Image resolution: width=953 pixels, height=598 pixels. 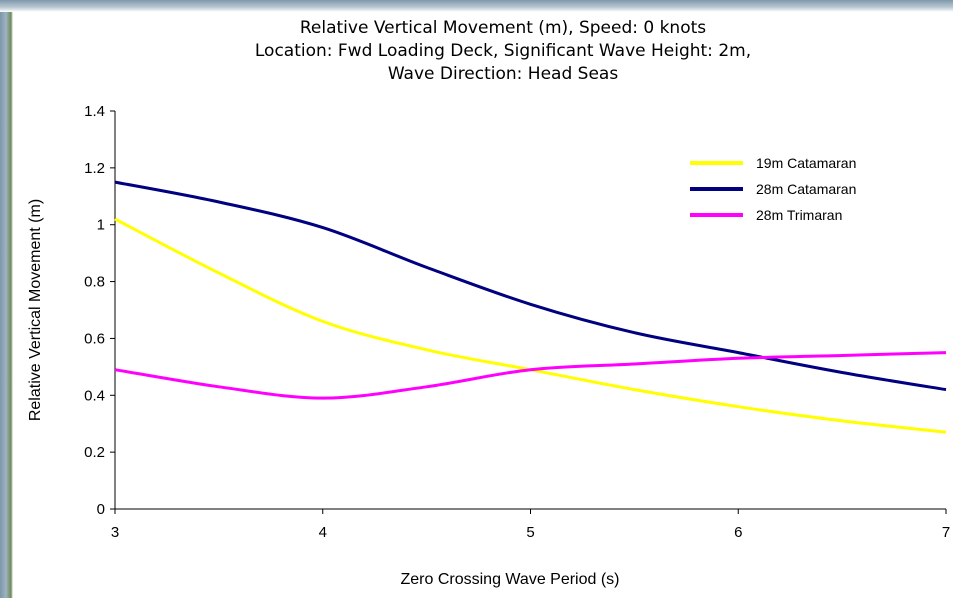 I want to click on x-tick-label: 3, so click(x=115, y=532).